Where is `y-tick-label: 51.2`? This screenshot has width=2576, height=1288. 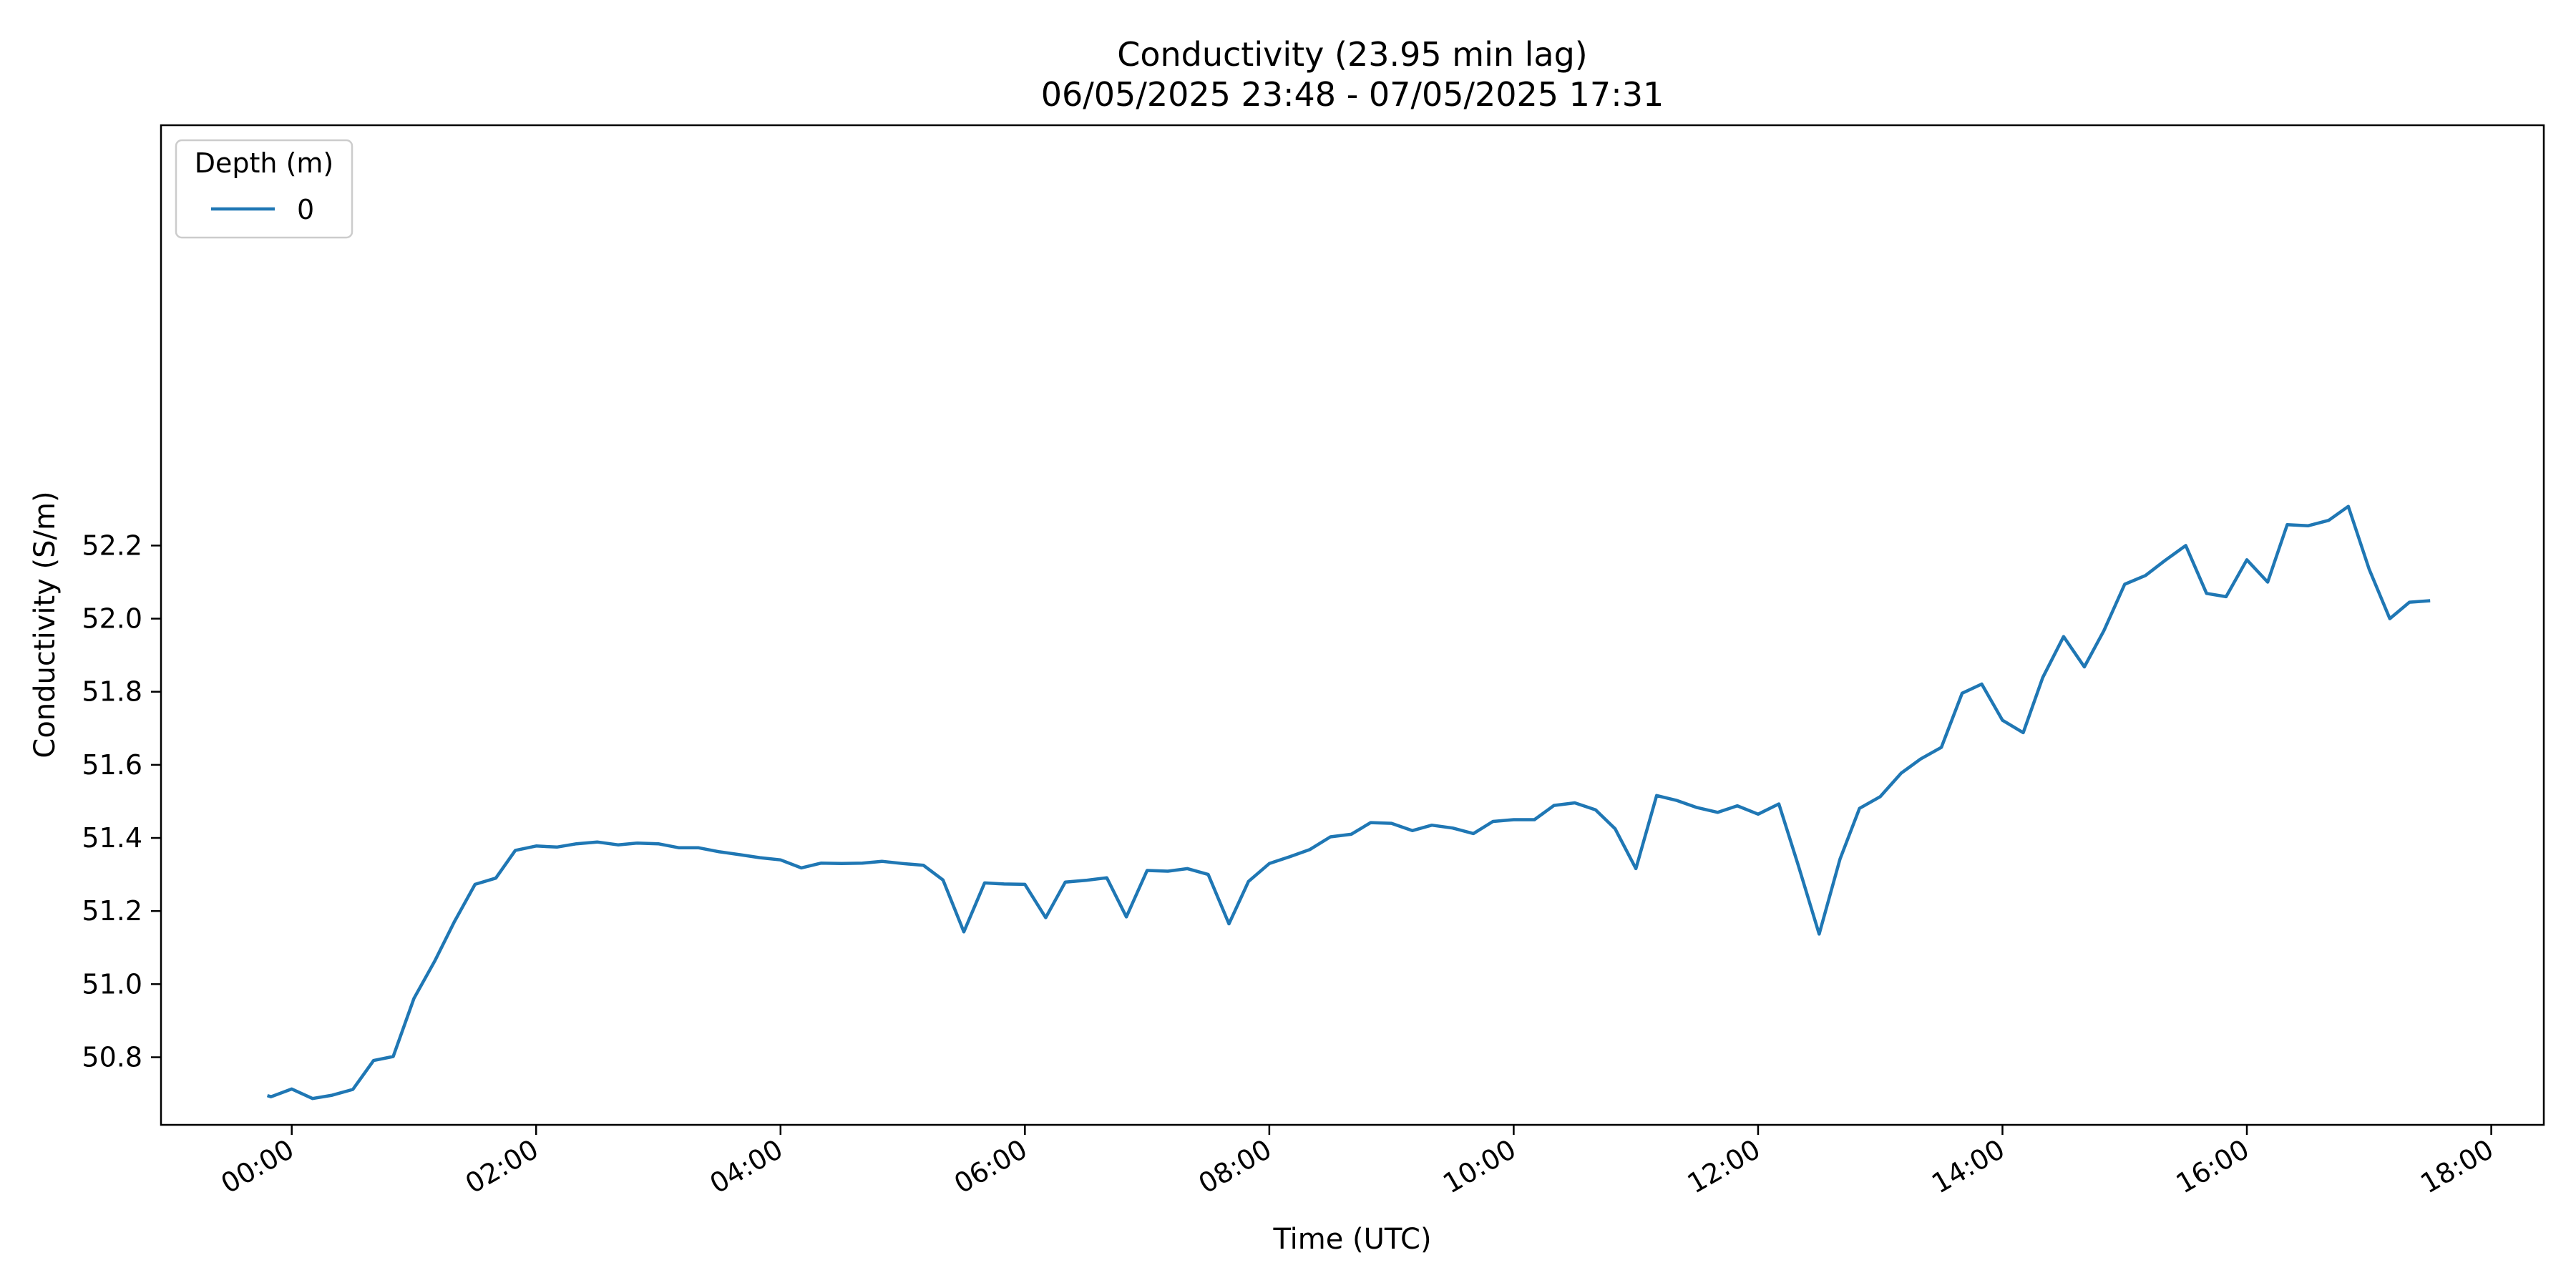
y-tick-label: 51.2 is located at coordinates (112, 911).